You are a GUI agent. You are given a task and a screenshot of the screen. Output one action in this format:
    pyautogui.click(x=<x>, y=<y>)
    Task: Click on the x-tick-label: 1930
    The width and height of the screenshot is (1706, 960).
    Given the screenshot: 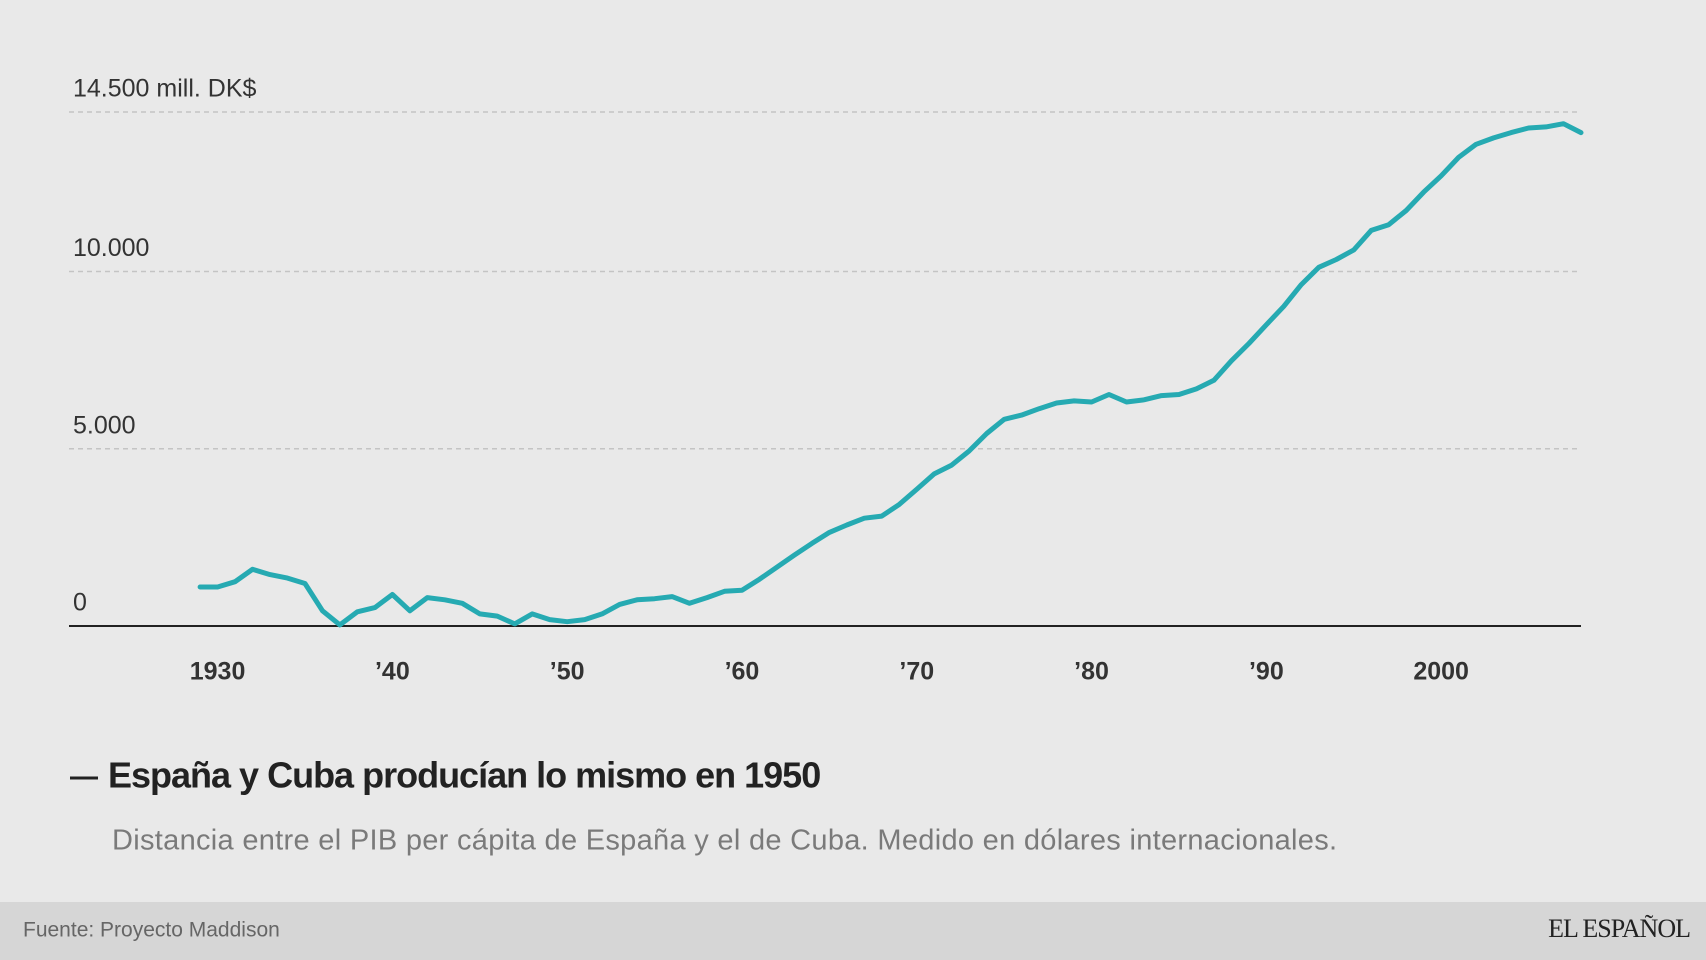 What is the action you would take?
    pyautogui.click(x=218, y=672)
    